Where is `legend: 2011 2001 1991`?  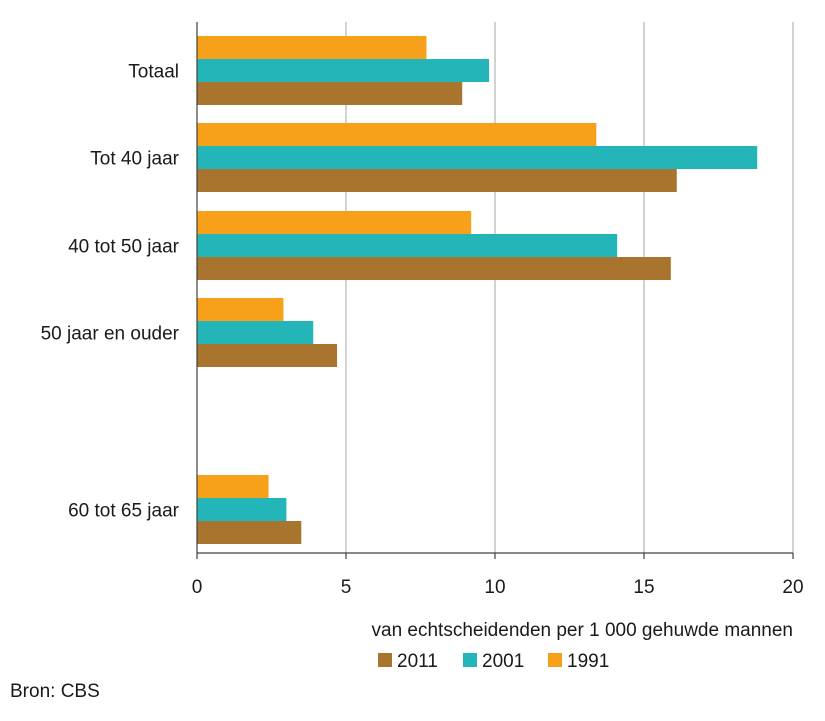
legend: 2011 2001 1991 is located at coordinates (493, 661).